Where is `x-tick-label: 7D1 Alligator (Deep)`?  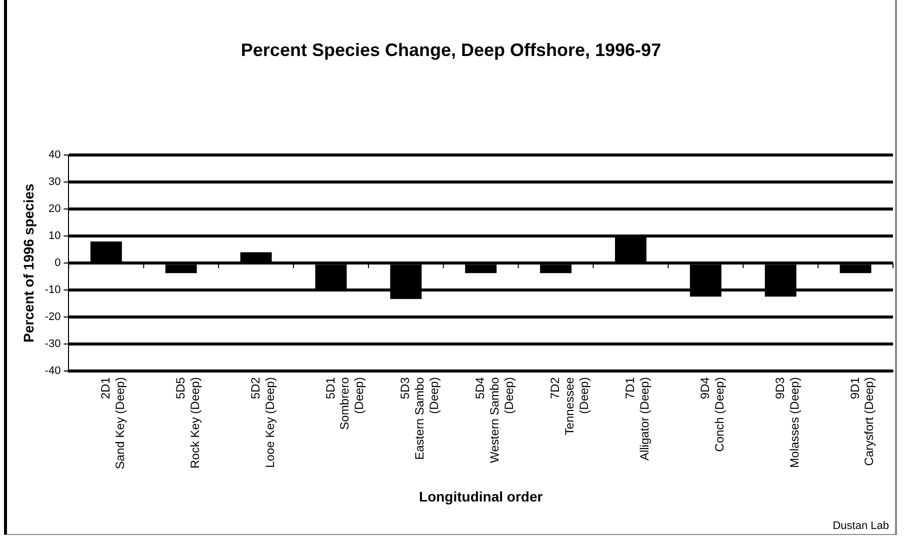 x-tick-label: 7D1 Alligator (Deep) is located at coordinates (637, 418).